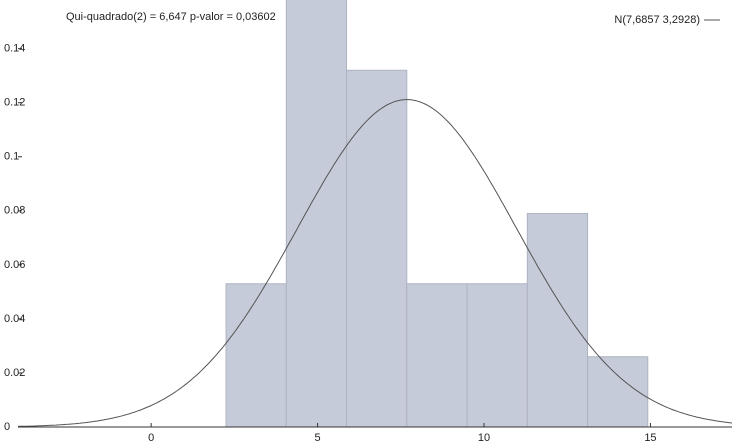 The width and height of the screenshot is (732, 443). What do you see at coordinates (7, 427) in the screenshot?
I see `y-tick-label: 0` at bounding box center [7, 427].